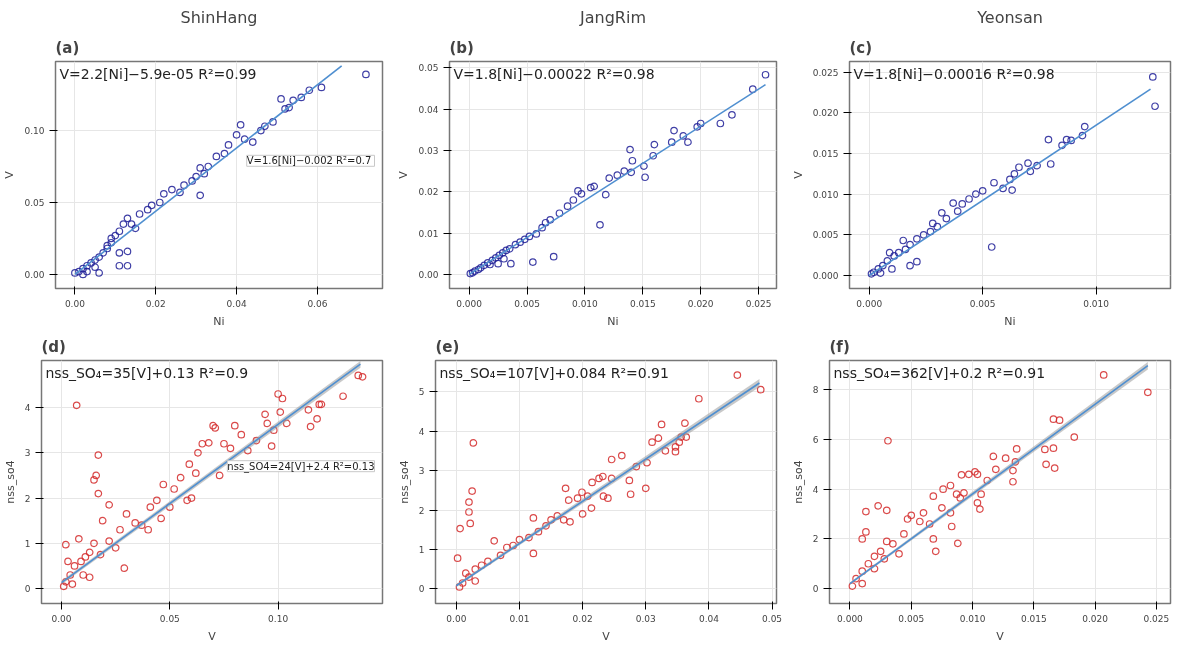  I want to click on x-tick-label: 0.005, so click(527, 303).